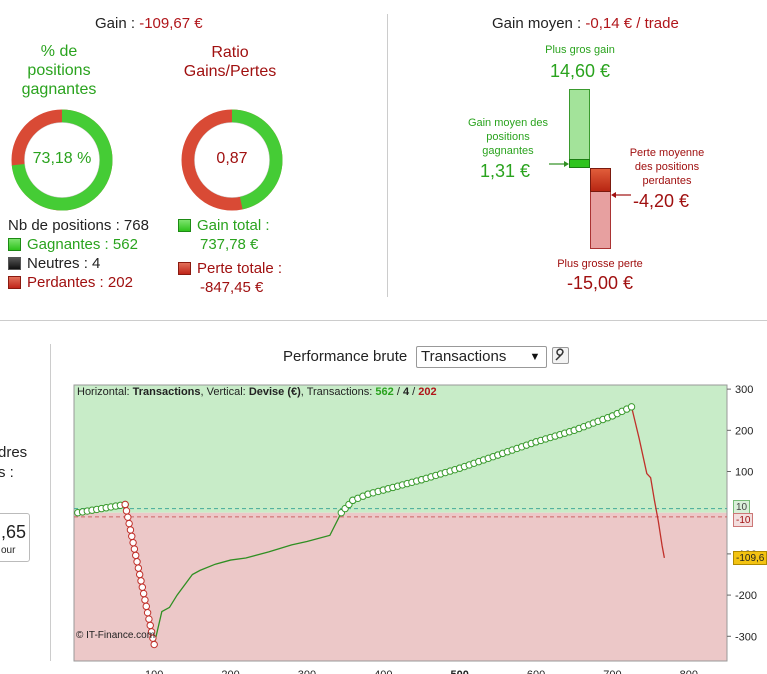 This screenshot has width=767, height=674. Describe the element at coordinates (579, 163) in the screenshot. I see `gain-bar-avg` at that location.